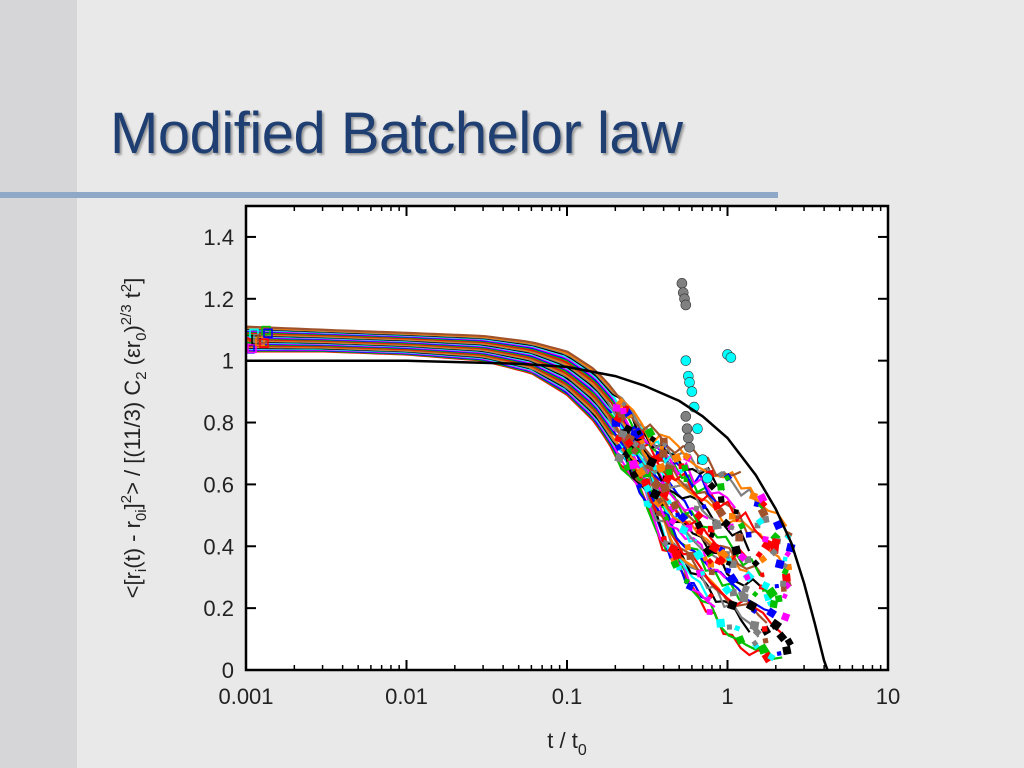 Image resolution: width=1024 pixels, height=768 pixels. What do you see at coordinates (218, 484) in the screenshot?
I see `y-tick-label: 0.6` at bounding box center [218, 484].